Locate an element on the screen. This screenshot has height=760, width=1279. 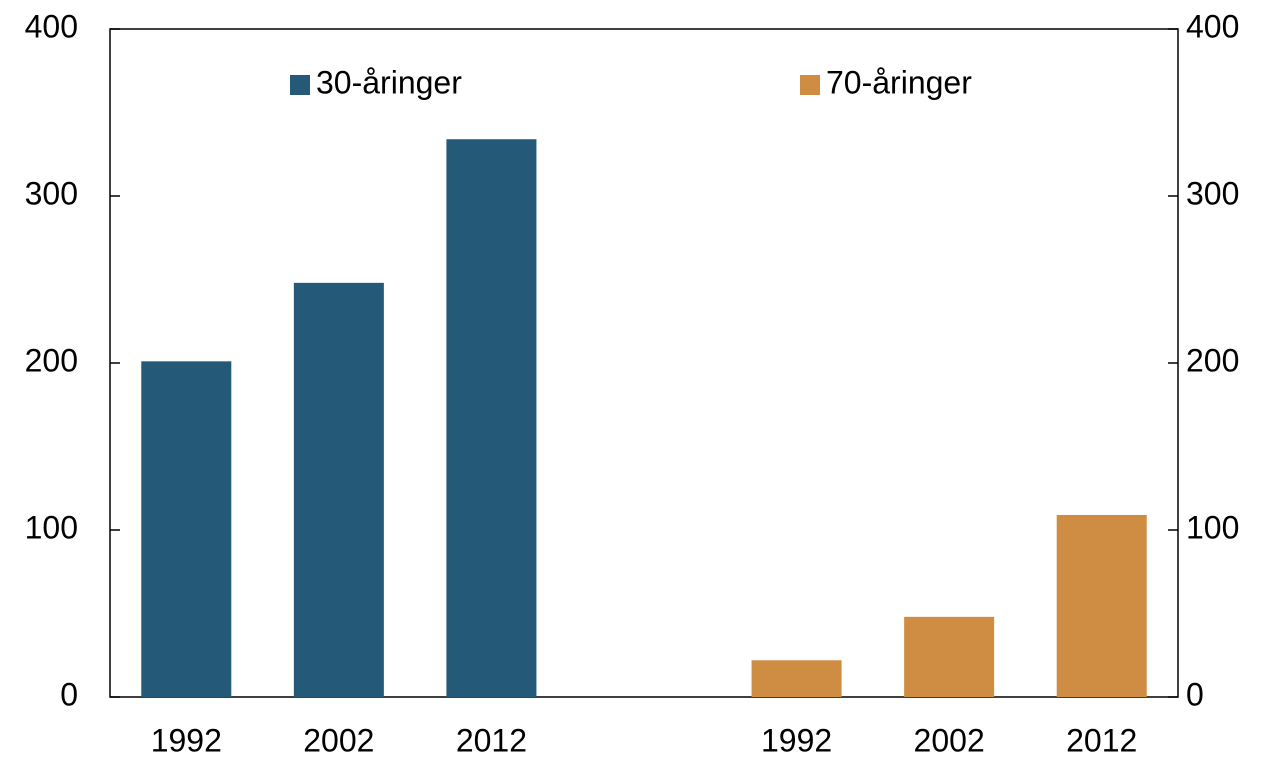
y2-tick-label: 100 is located at coordinates (1212, 527).